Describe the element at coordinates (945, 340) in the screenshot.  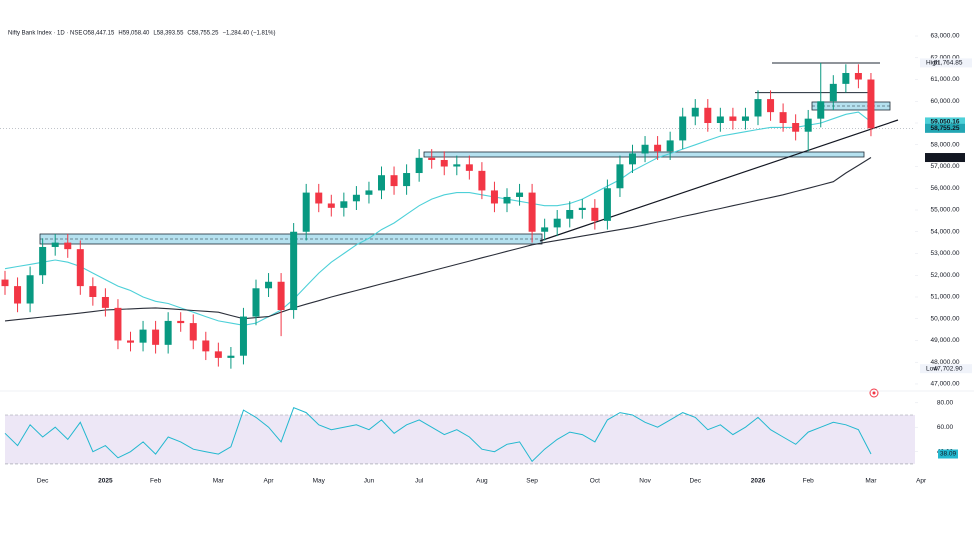
I see `y-tick-label: 49,000.00` at that location.